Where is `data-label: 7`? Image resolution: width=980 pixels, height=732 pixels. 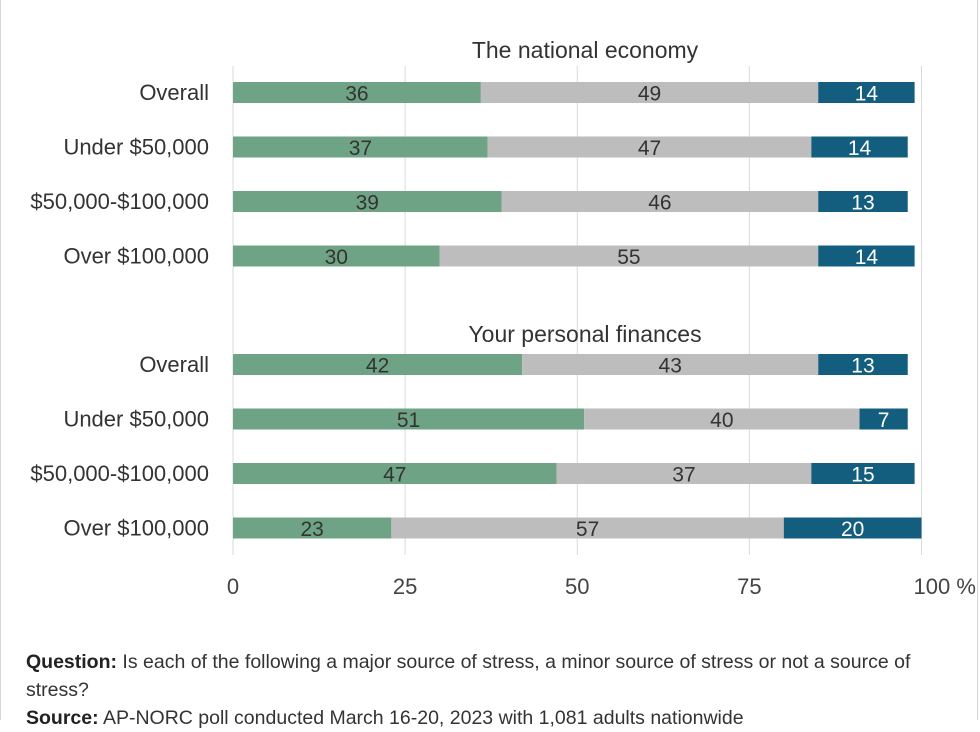
data-label: 7 is located at coordinates (884, 420).